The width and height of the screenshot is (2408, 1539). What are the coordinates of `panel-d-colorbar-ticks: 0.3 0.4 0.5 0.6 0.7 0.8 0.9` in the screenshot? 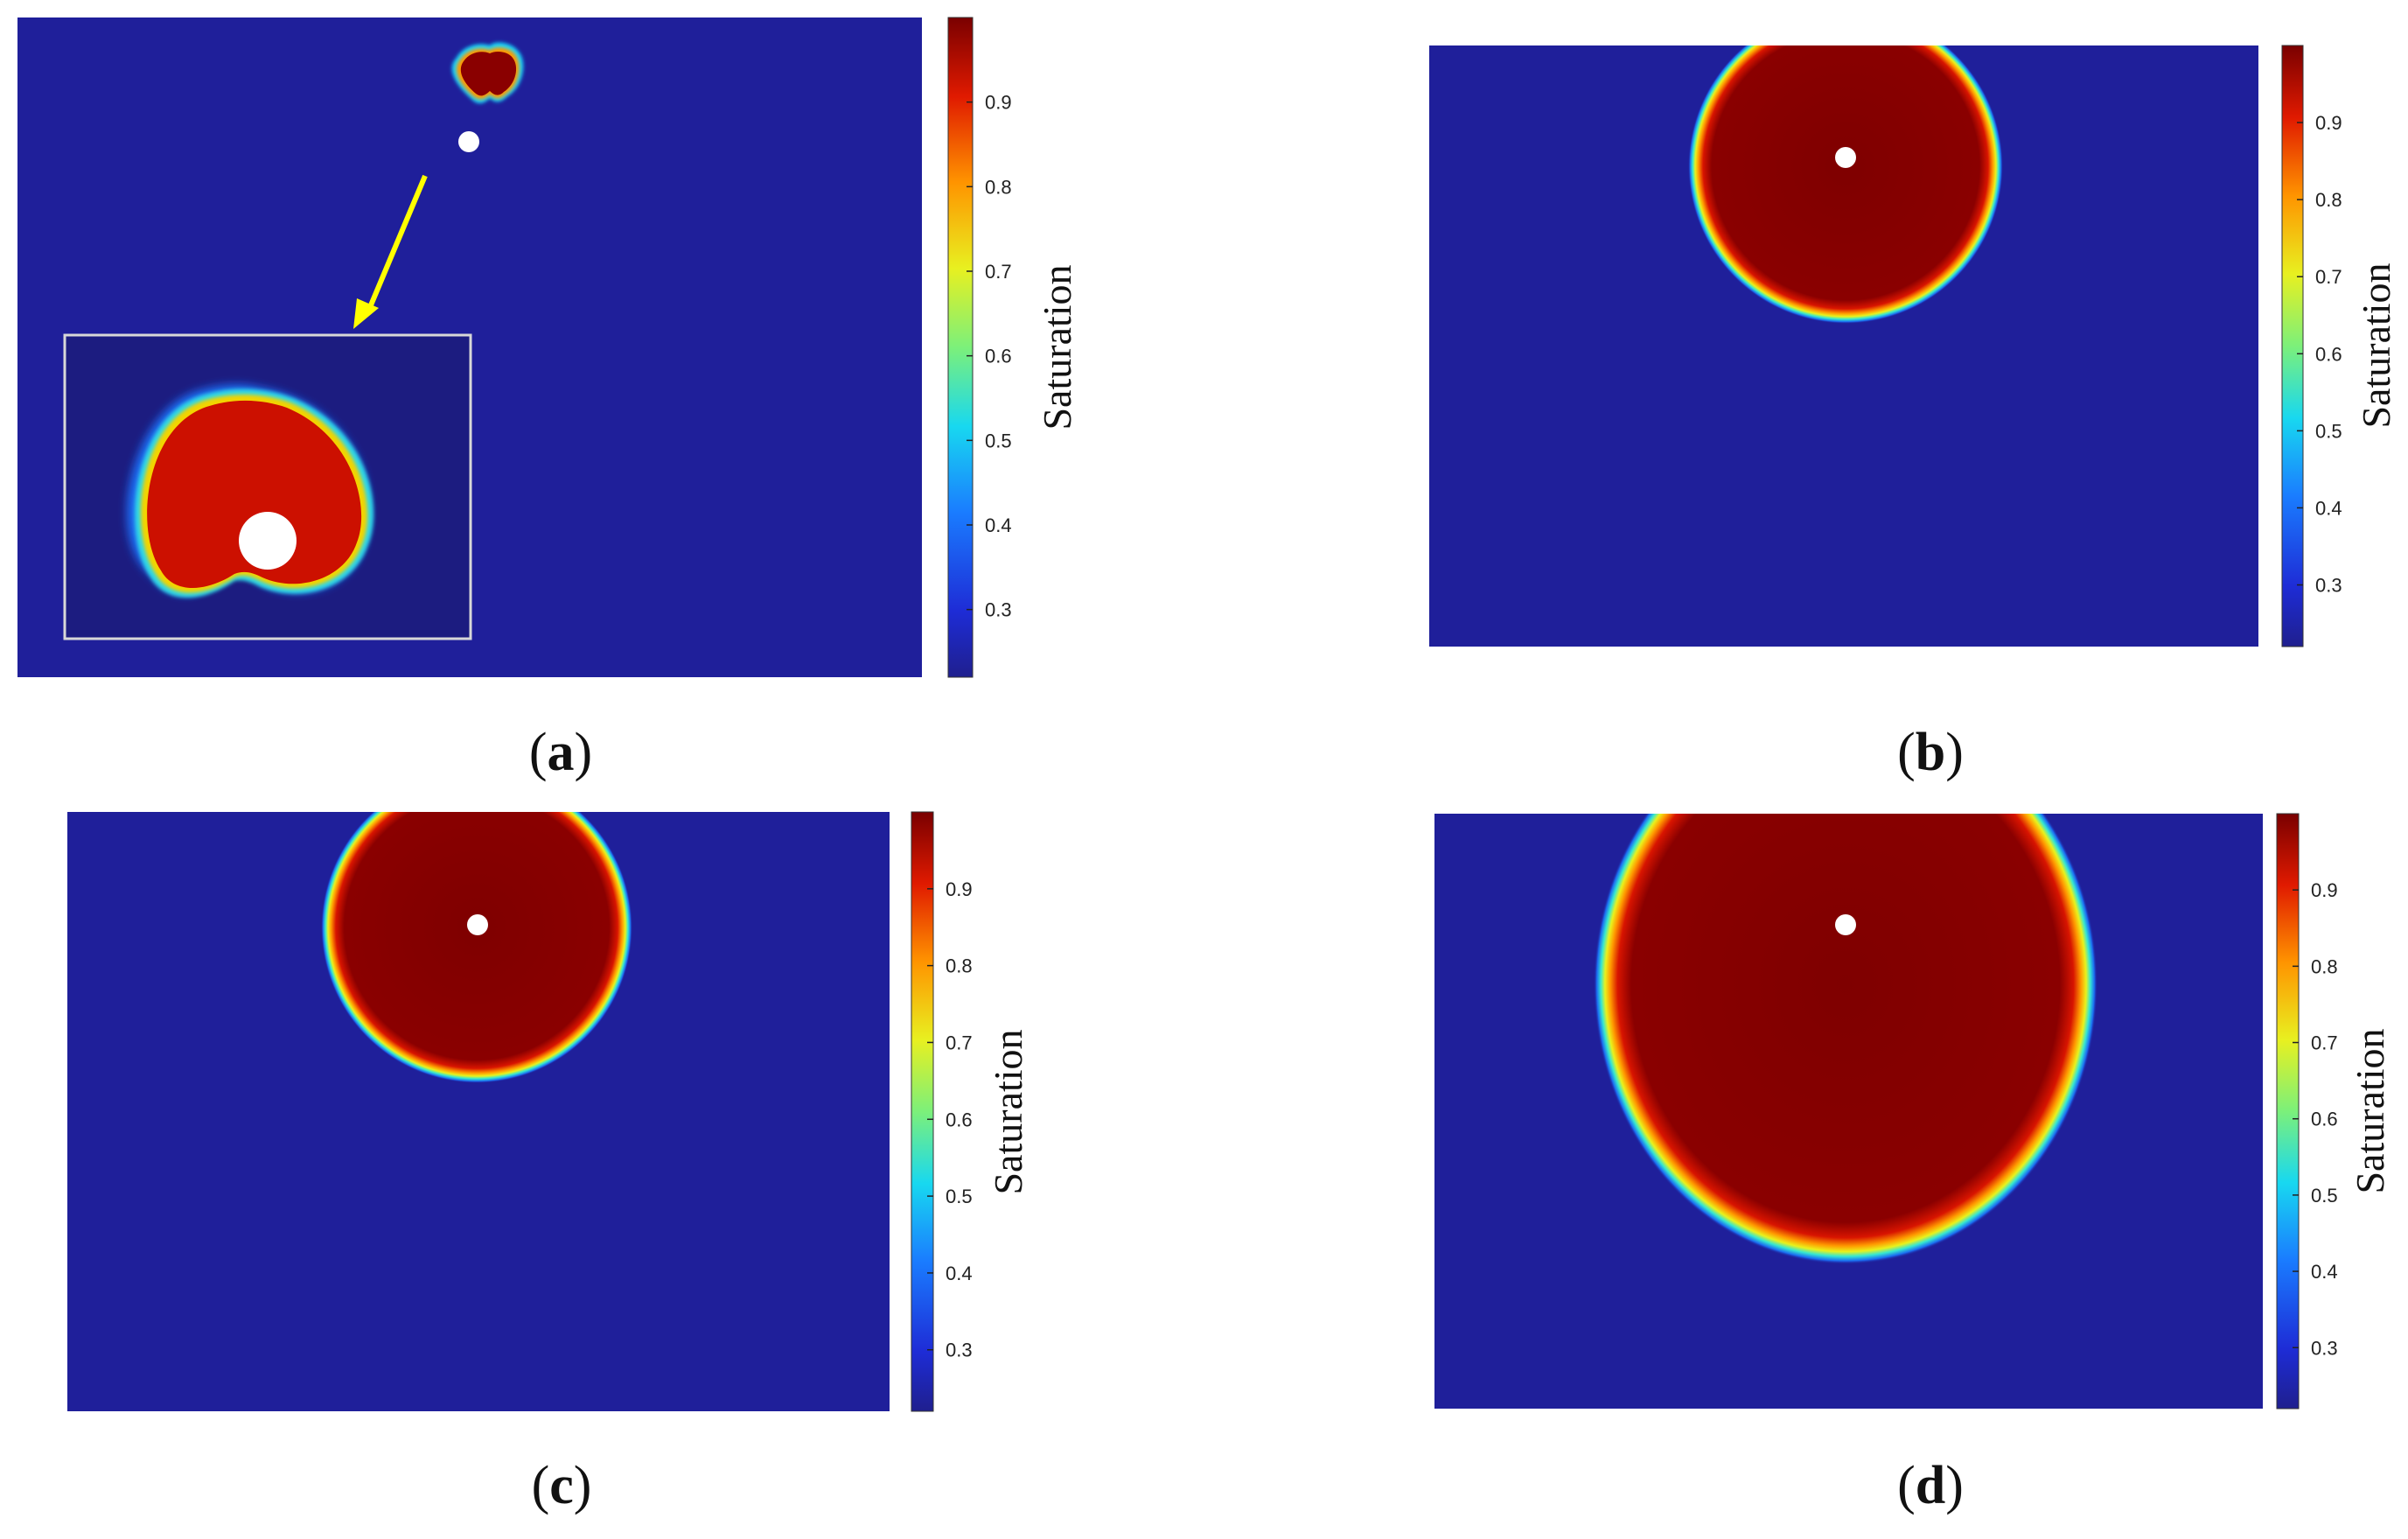 It's located at (2315, 1119).